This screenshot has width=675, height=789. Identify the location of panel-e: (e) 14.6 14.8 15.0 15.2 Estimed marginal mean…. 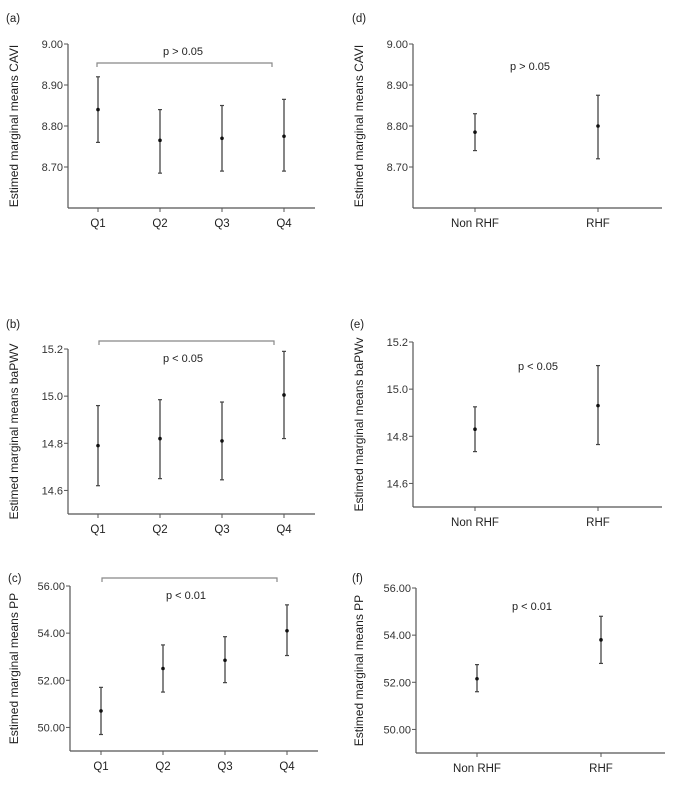
(506, 424).